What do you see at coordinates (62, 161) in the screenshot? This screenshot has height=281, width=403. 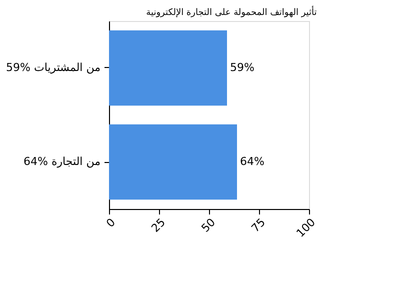 I see `y-tick-label: 64% من التجارة` at bounding box center [62, 161].